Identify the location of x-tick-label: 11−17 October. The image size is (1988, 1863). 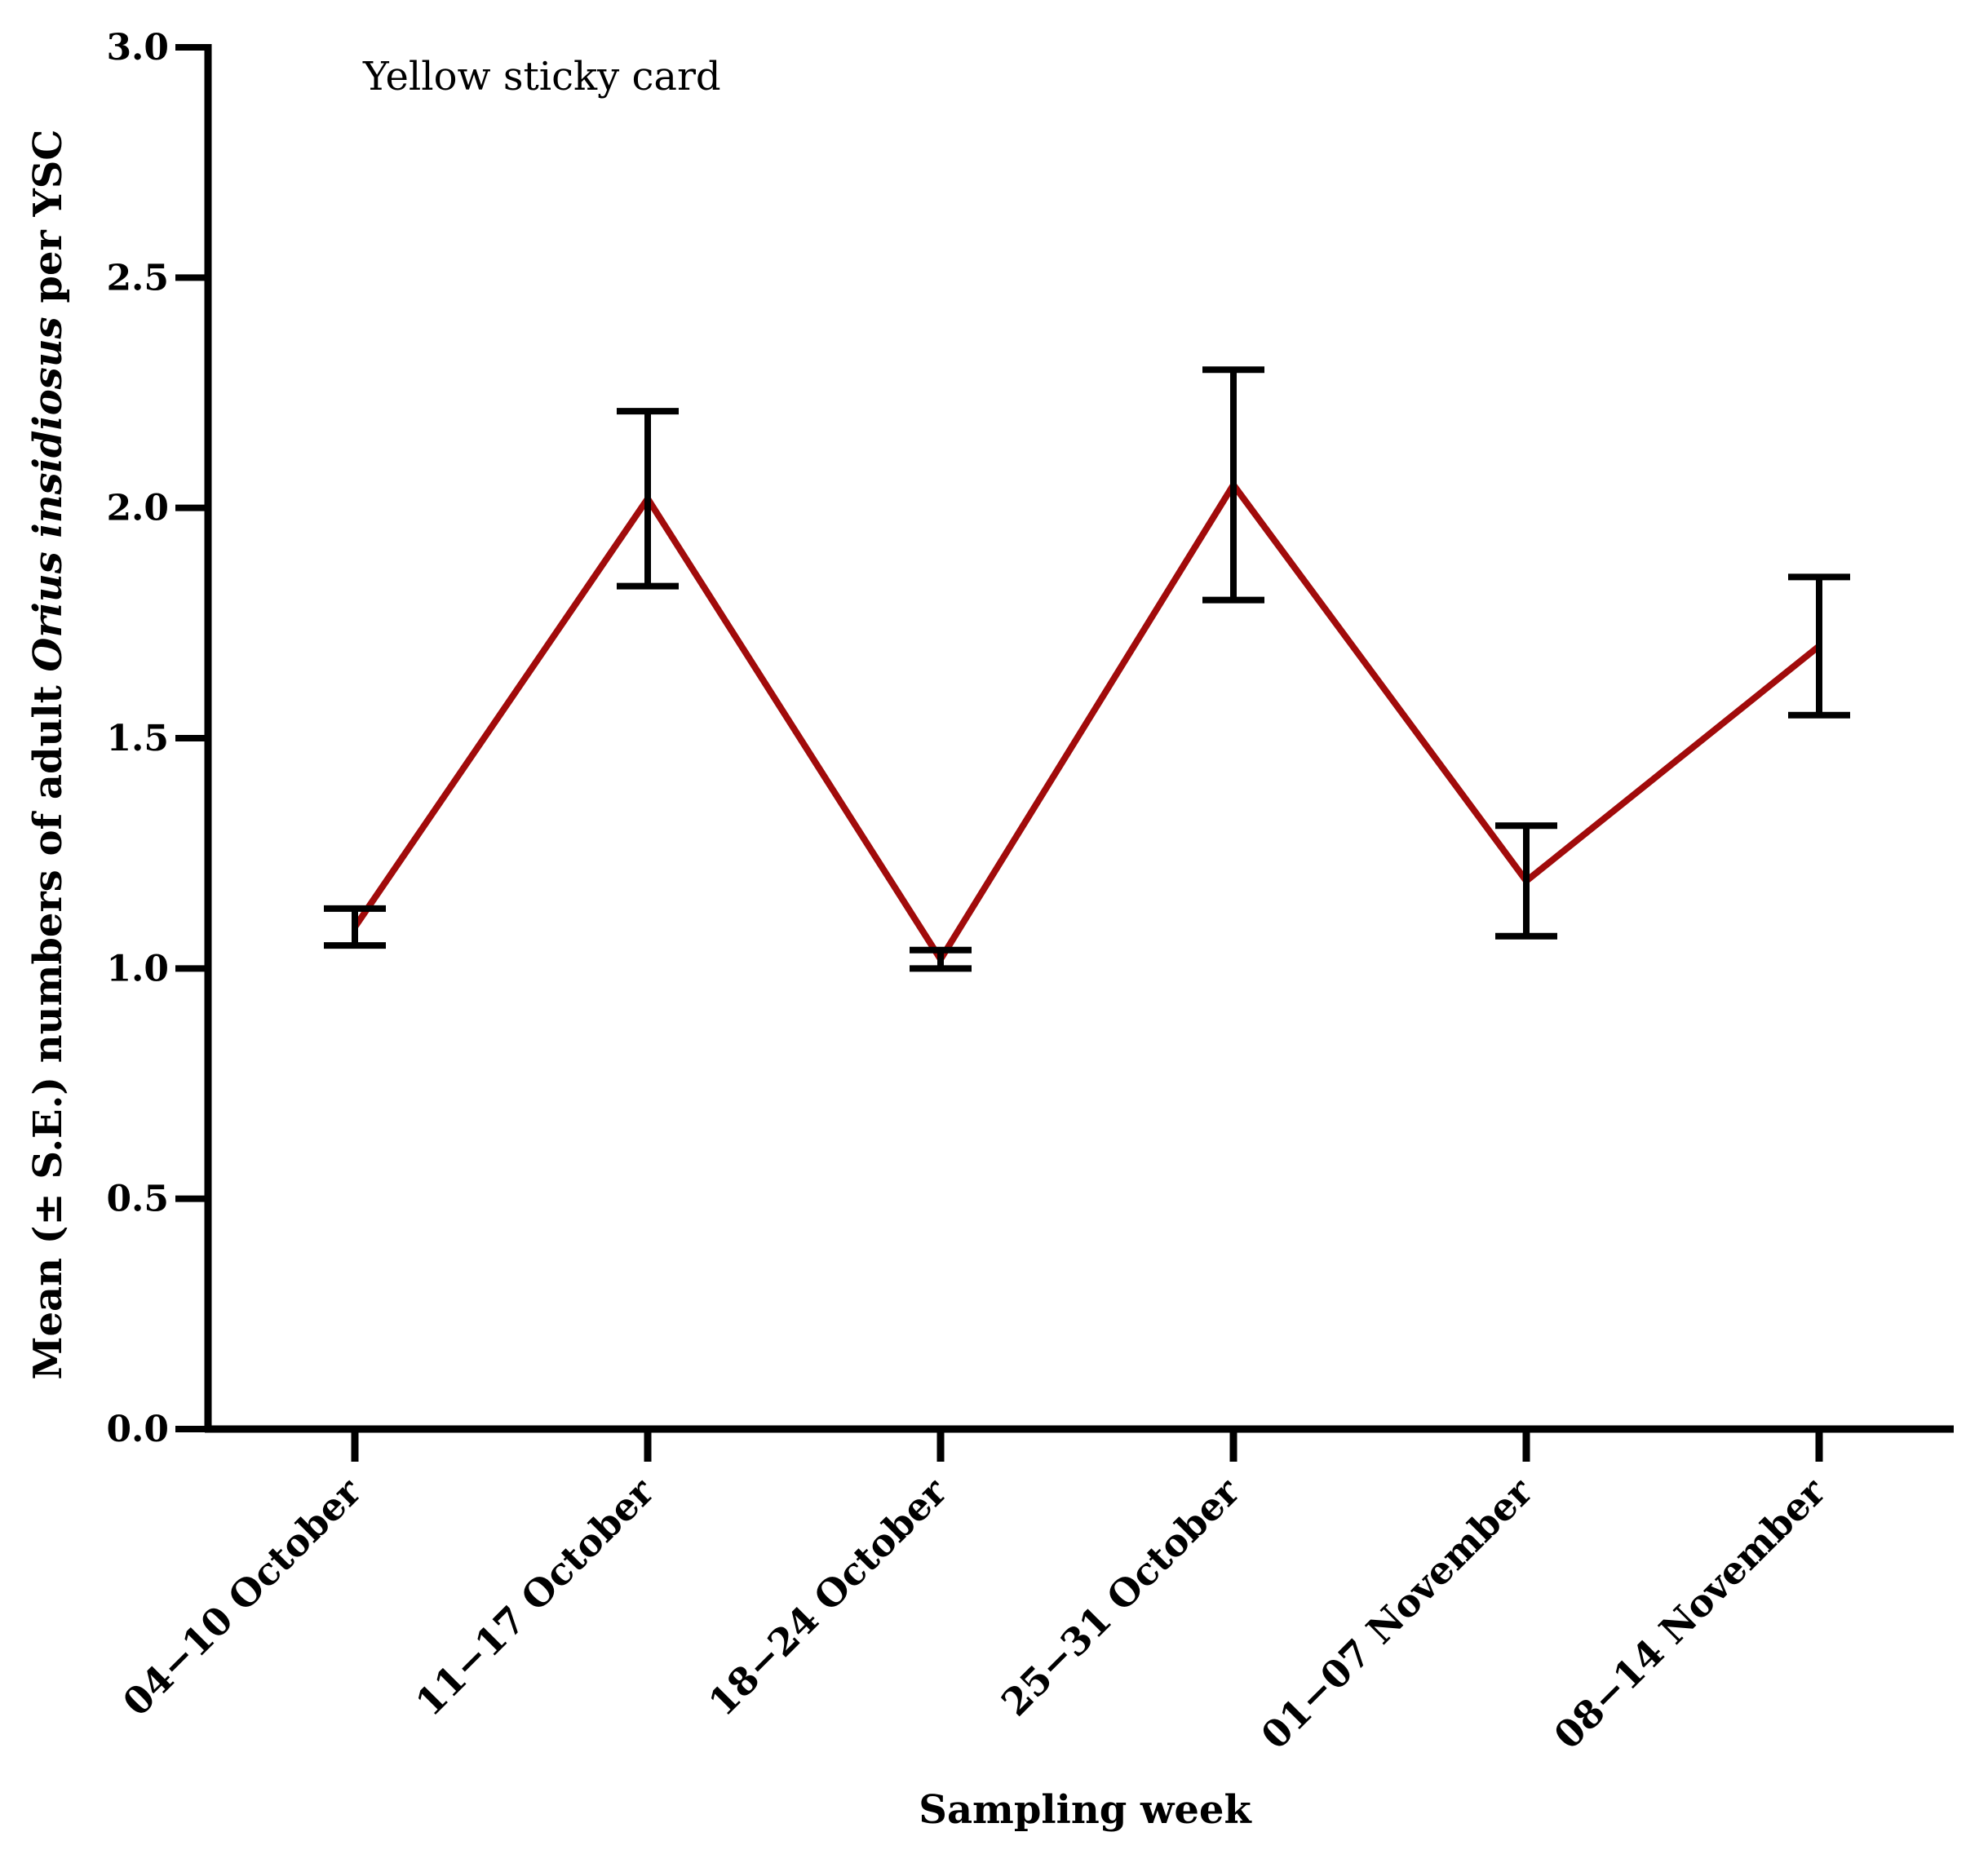
(534, 1596).